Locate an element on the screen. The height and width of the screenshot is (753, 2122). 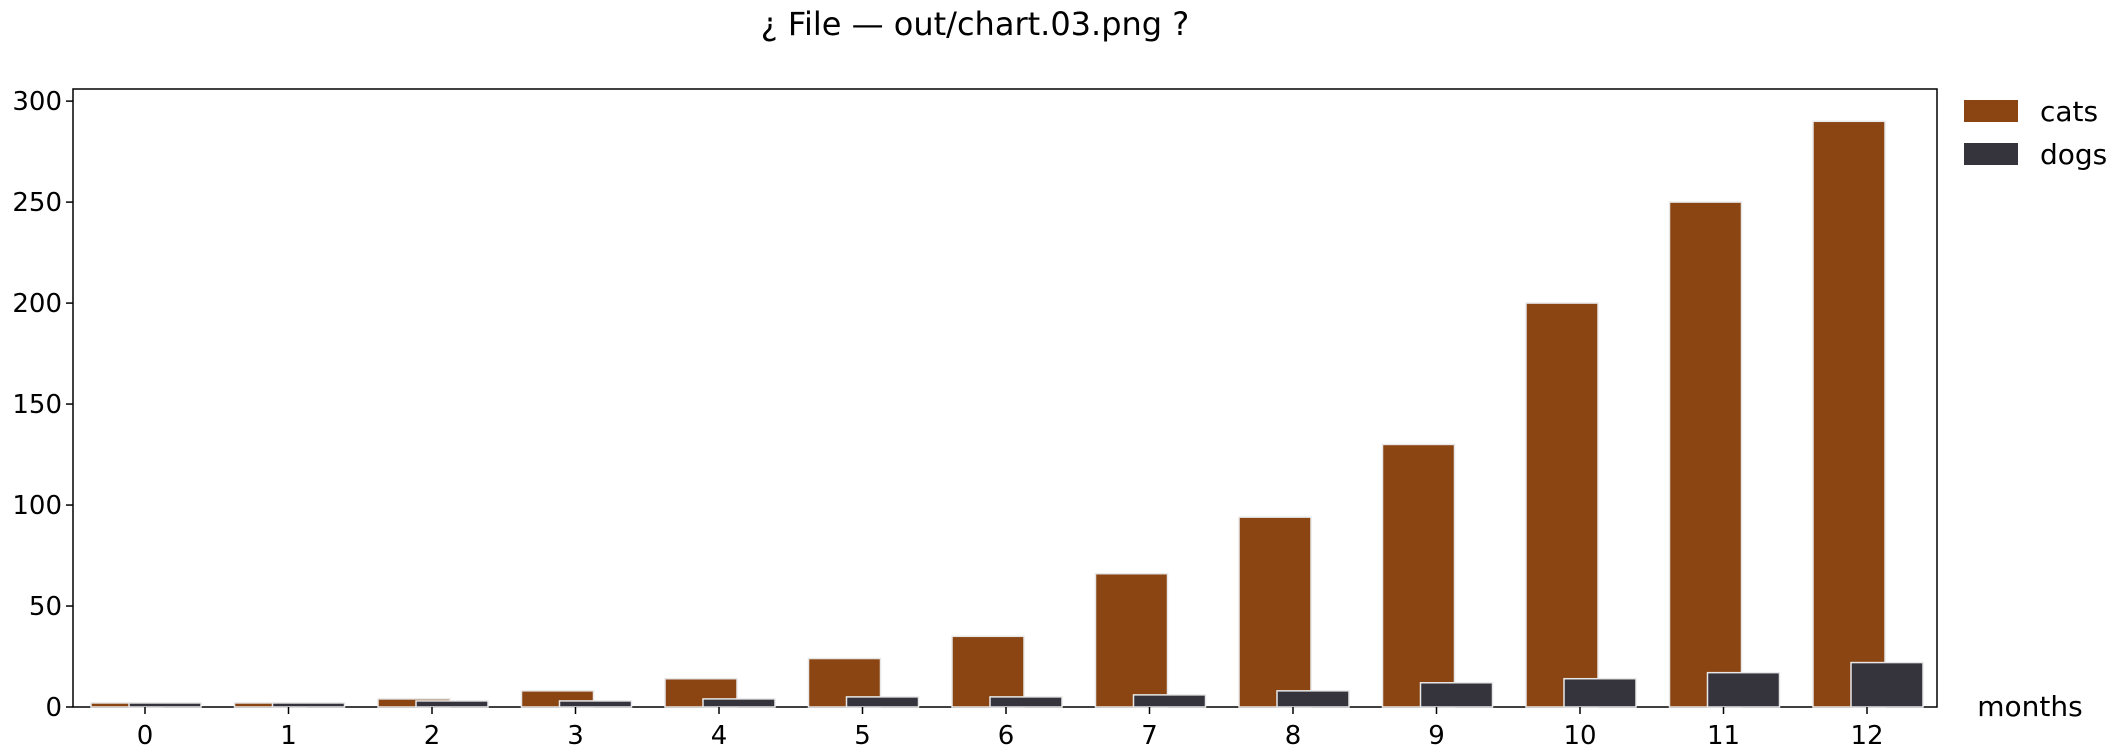
y-axis: 0 50 100 150 200 250 300 is located at coordinates (42, 405).